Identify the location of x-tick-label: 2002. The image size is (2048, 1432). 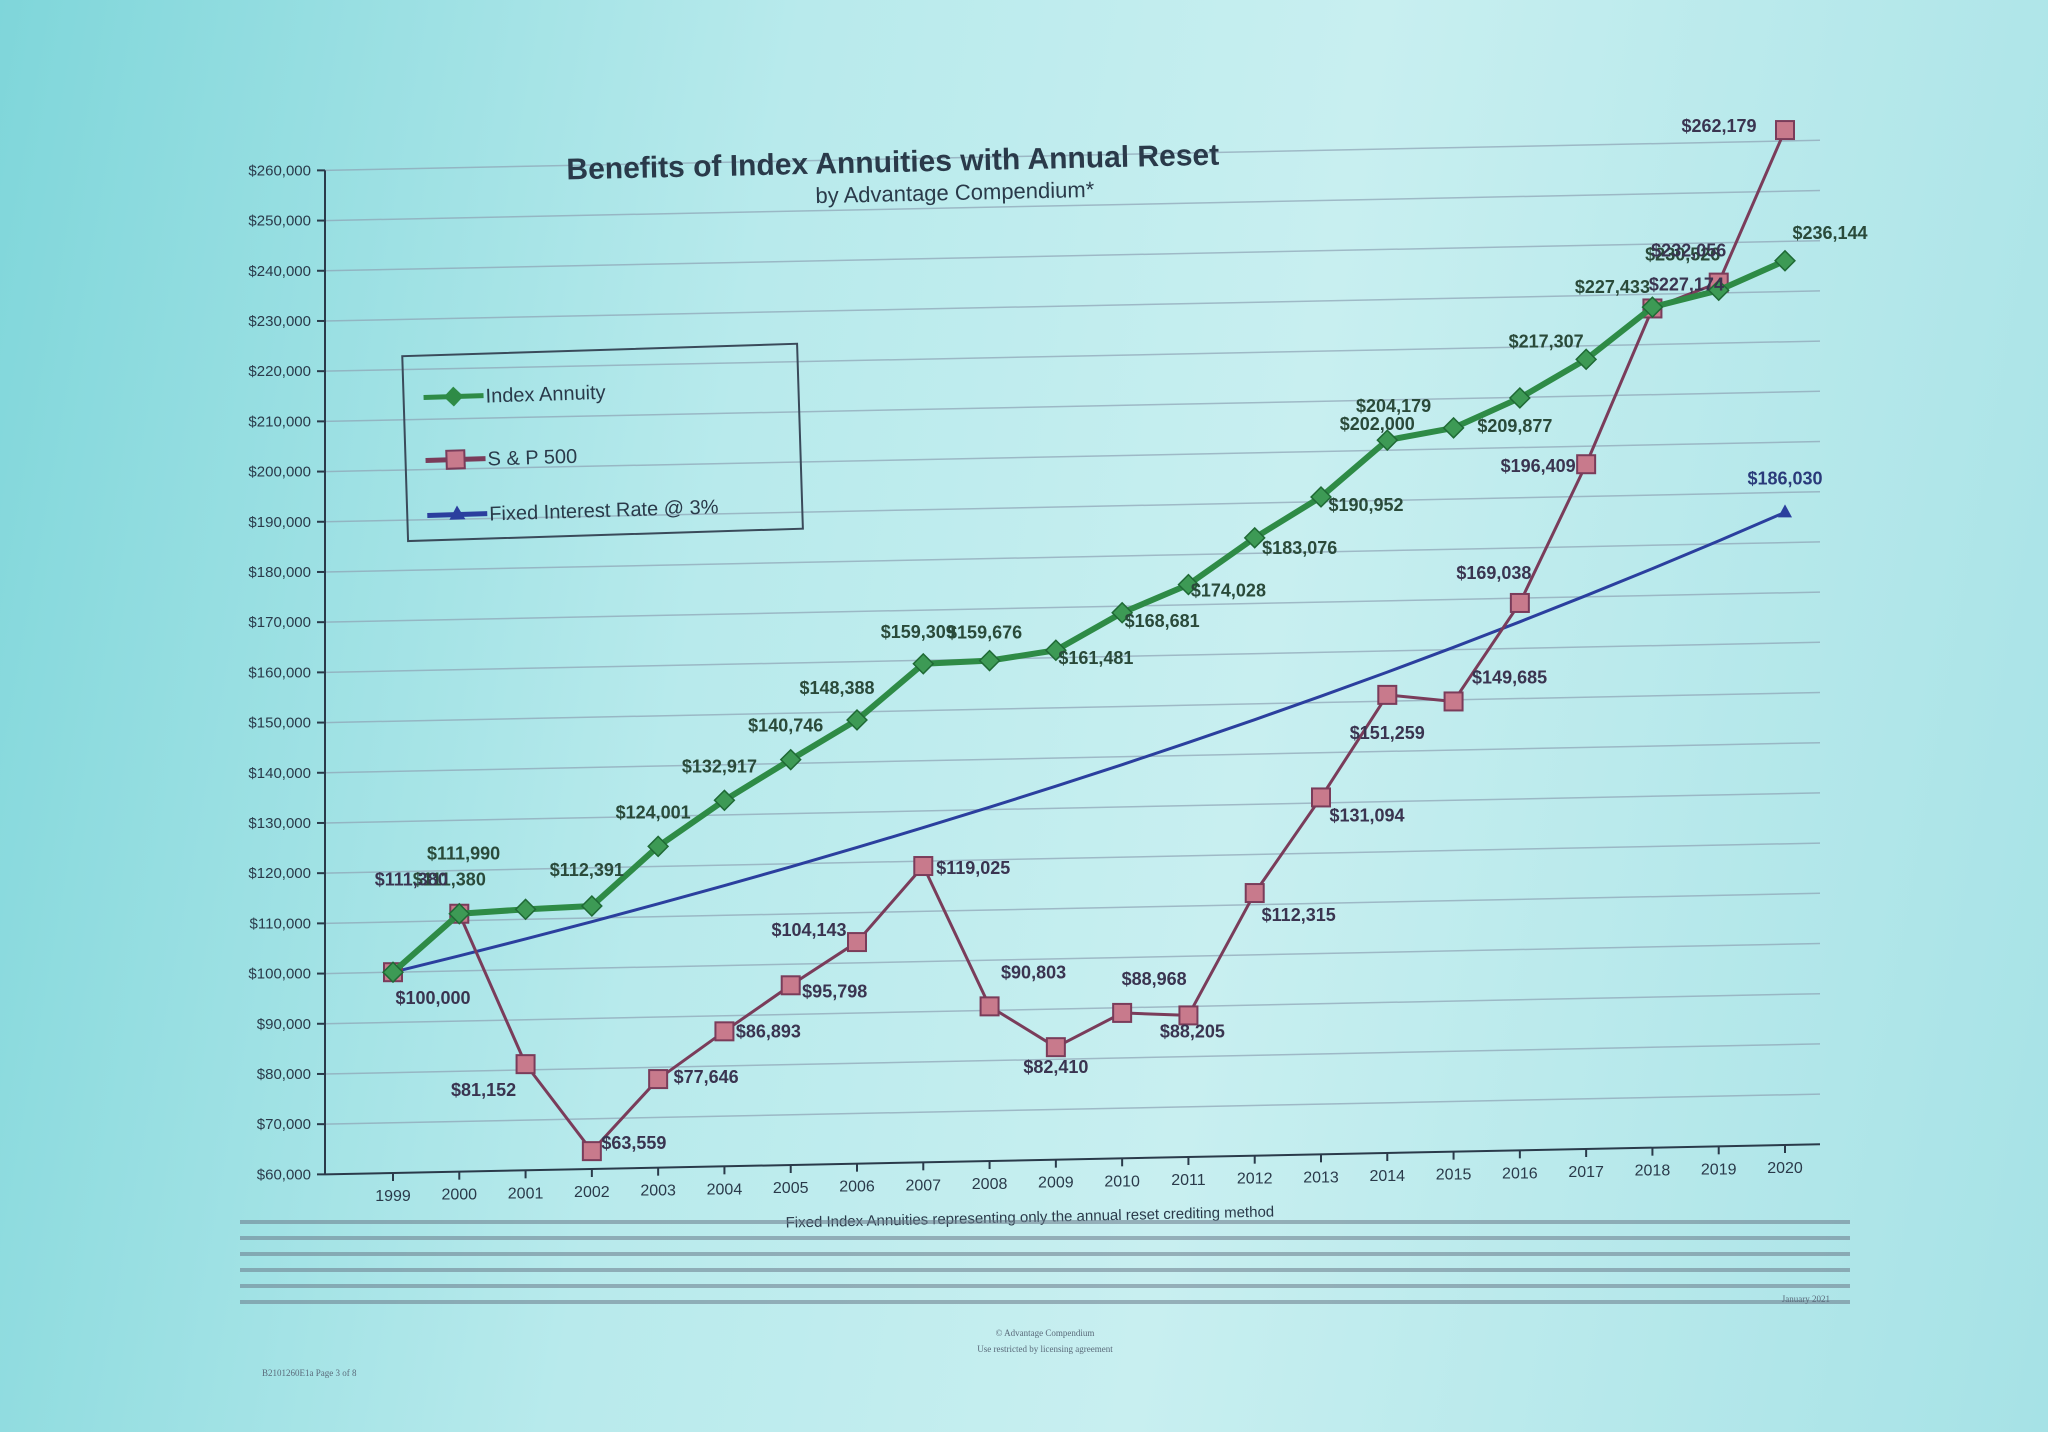
(592, 1192).